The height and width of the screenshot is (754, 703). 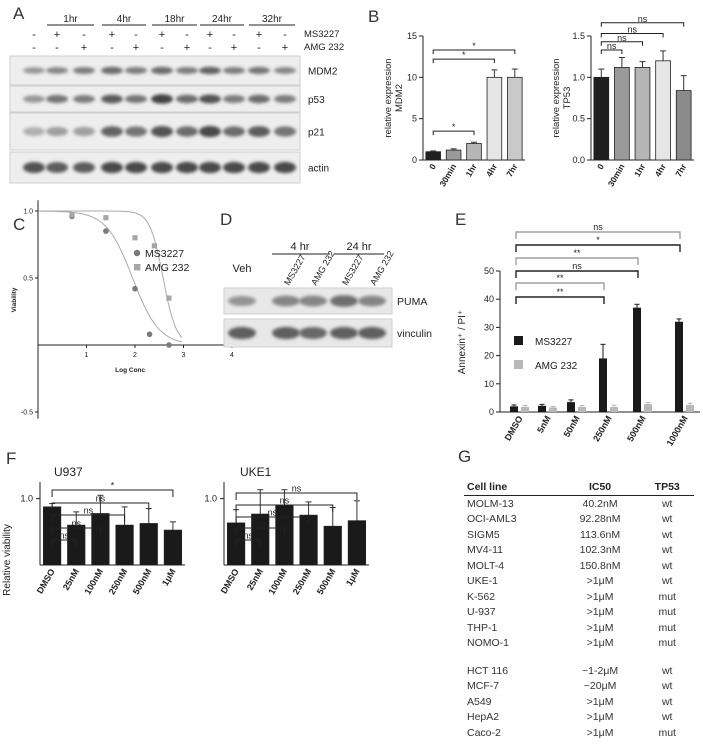 What do you see at coordinates (489, 384) in the screenshot?
I see `y-tick-label: 10` at bounding box center [489, 384].